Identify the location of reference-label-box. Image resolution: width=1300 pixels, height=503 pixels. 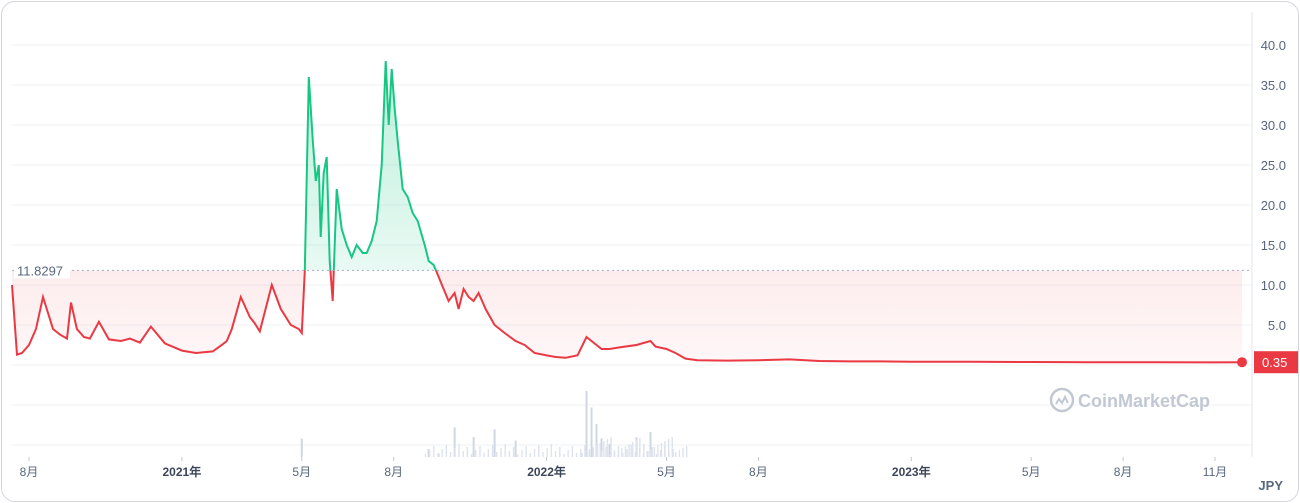
(42, 270).